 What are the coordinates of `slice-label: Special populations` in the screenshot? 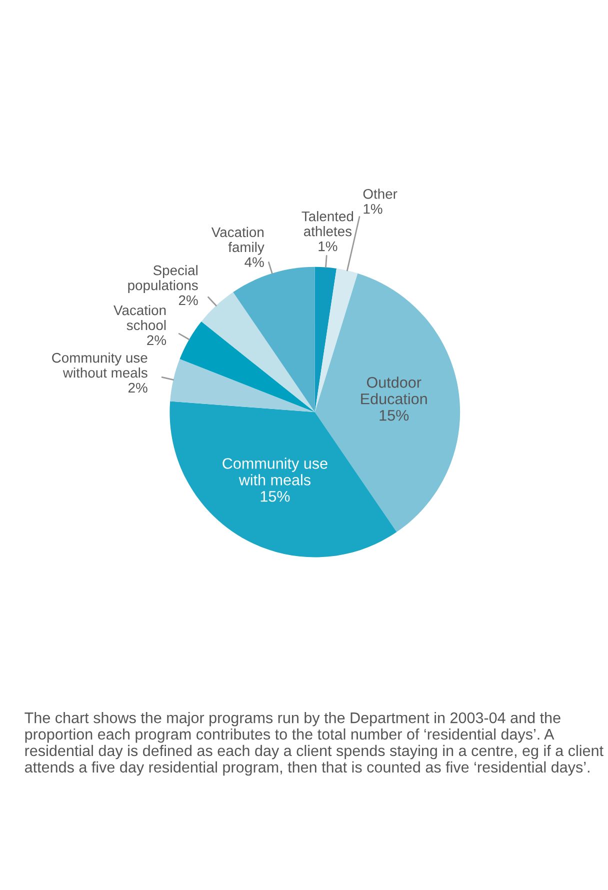 It's located at (163, 279).